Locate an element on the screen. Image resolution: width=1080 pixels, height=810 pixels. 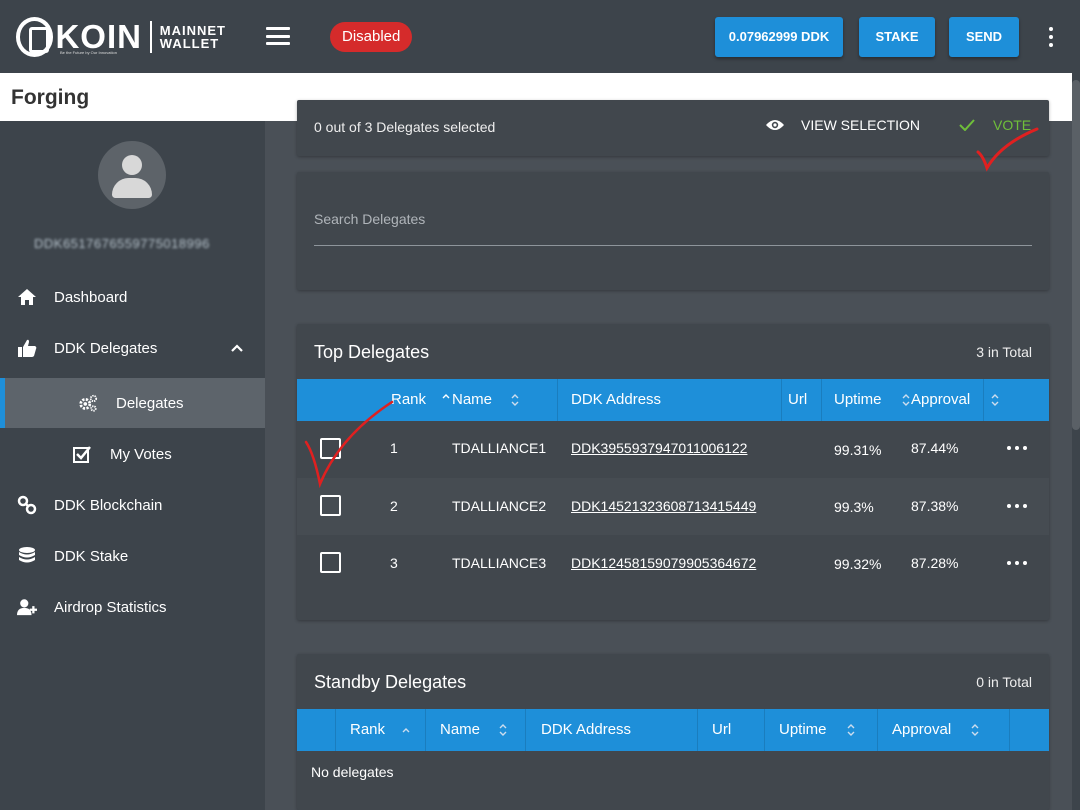
user-plus-icon is located at coordinates (27, 607).